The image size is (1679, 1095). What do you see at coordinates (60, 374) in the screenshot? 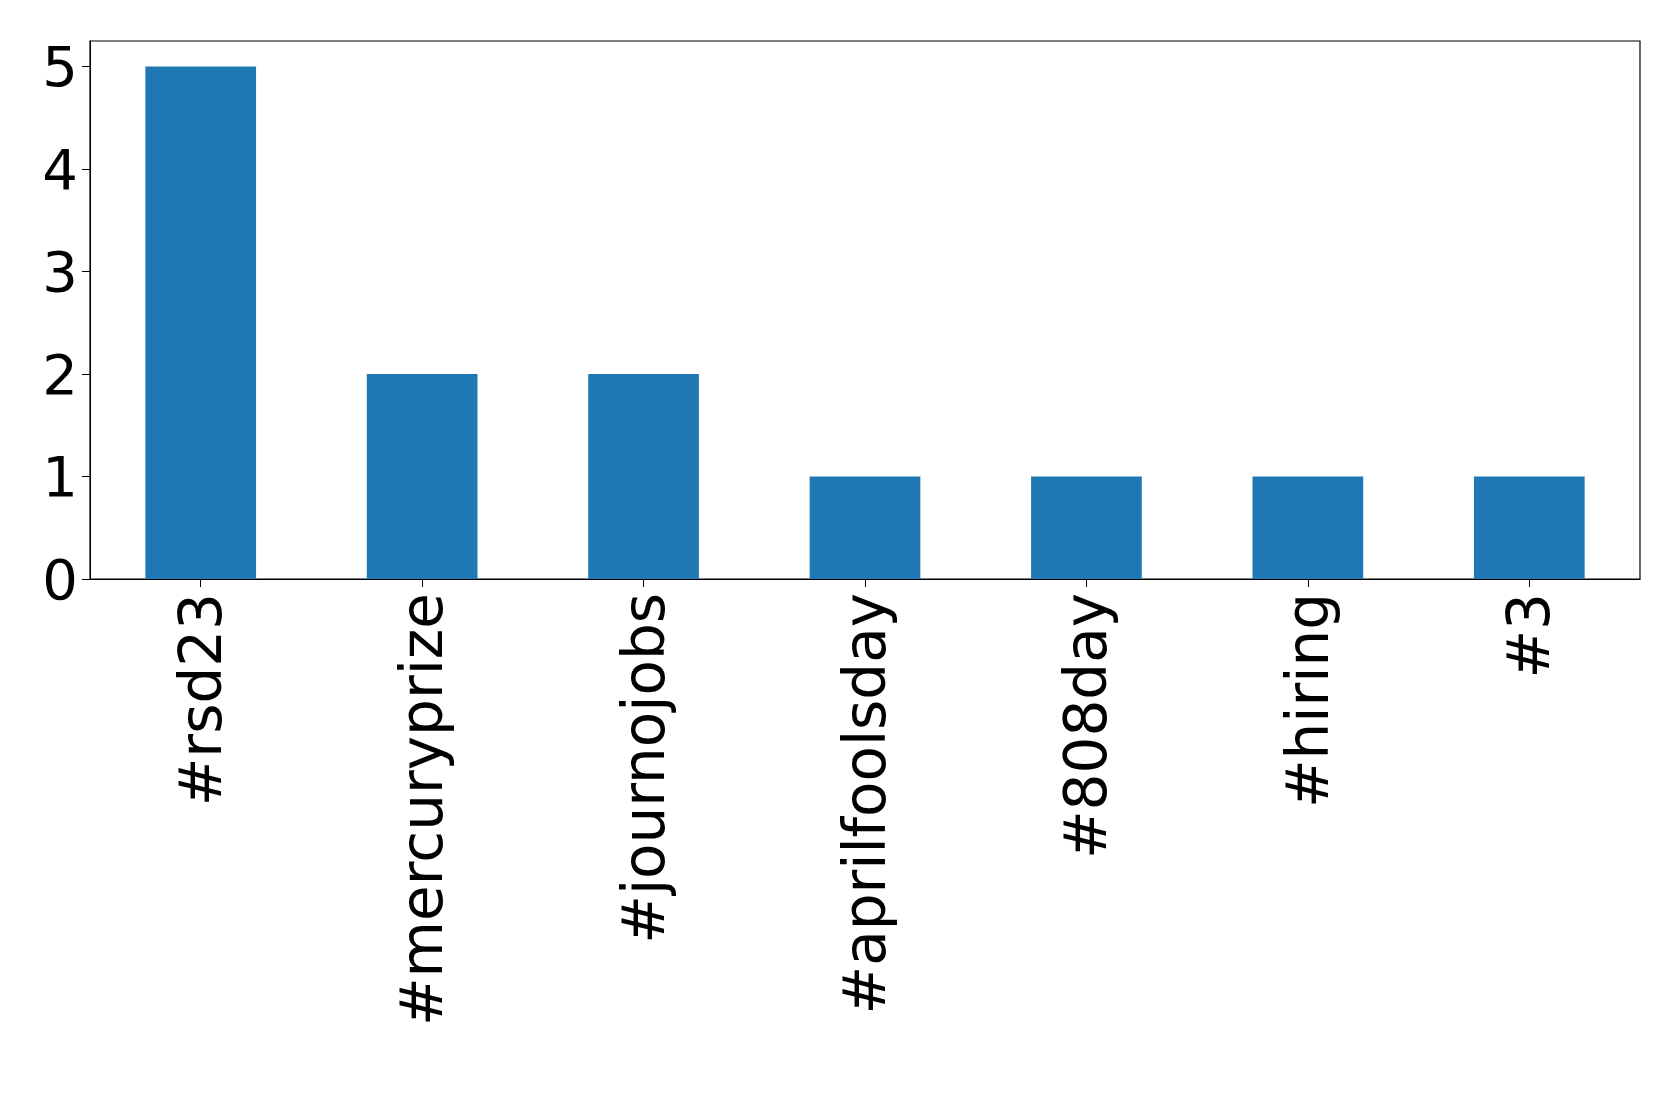
I see `y-tick-label: 2` at bounding box center [60, 374].